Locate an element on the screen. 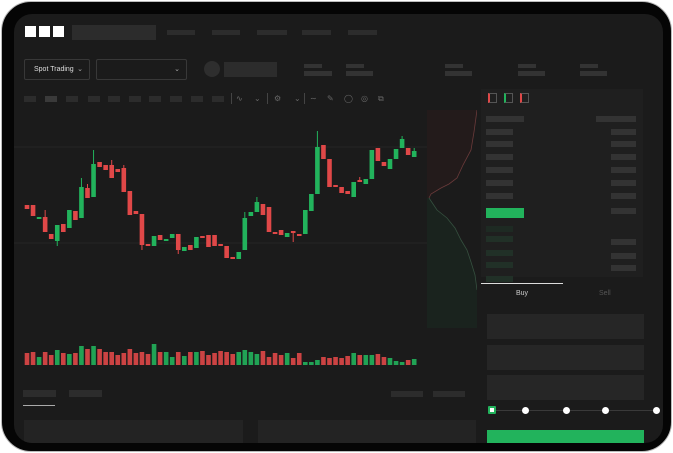  sell-tab: Sell is located at coordinates (605, 293).